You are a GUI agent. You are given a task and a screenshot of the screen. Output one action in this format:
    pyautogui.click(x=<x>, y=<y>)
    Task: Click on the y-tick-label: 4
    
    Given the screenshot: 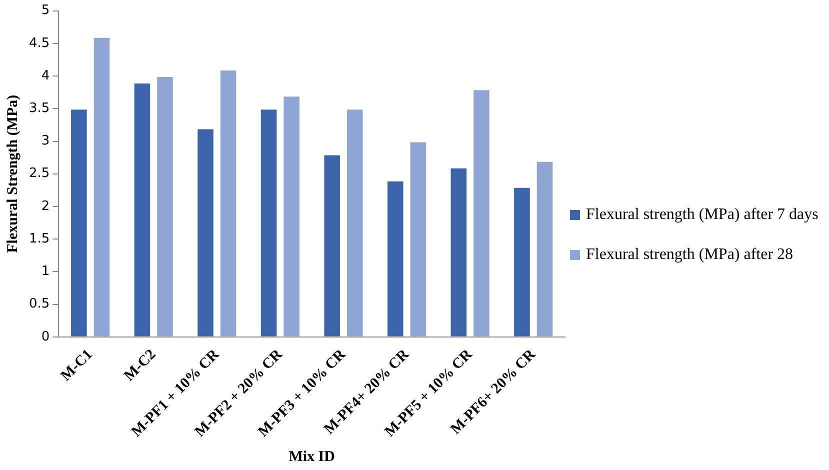 What is the action you would take?
    pyautogui.click(x=45, y=76)
    